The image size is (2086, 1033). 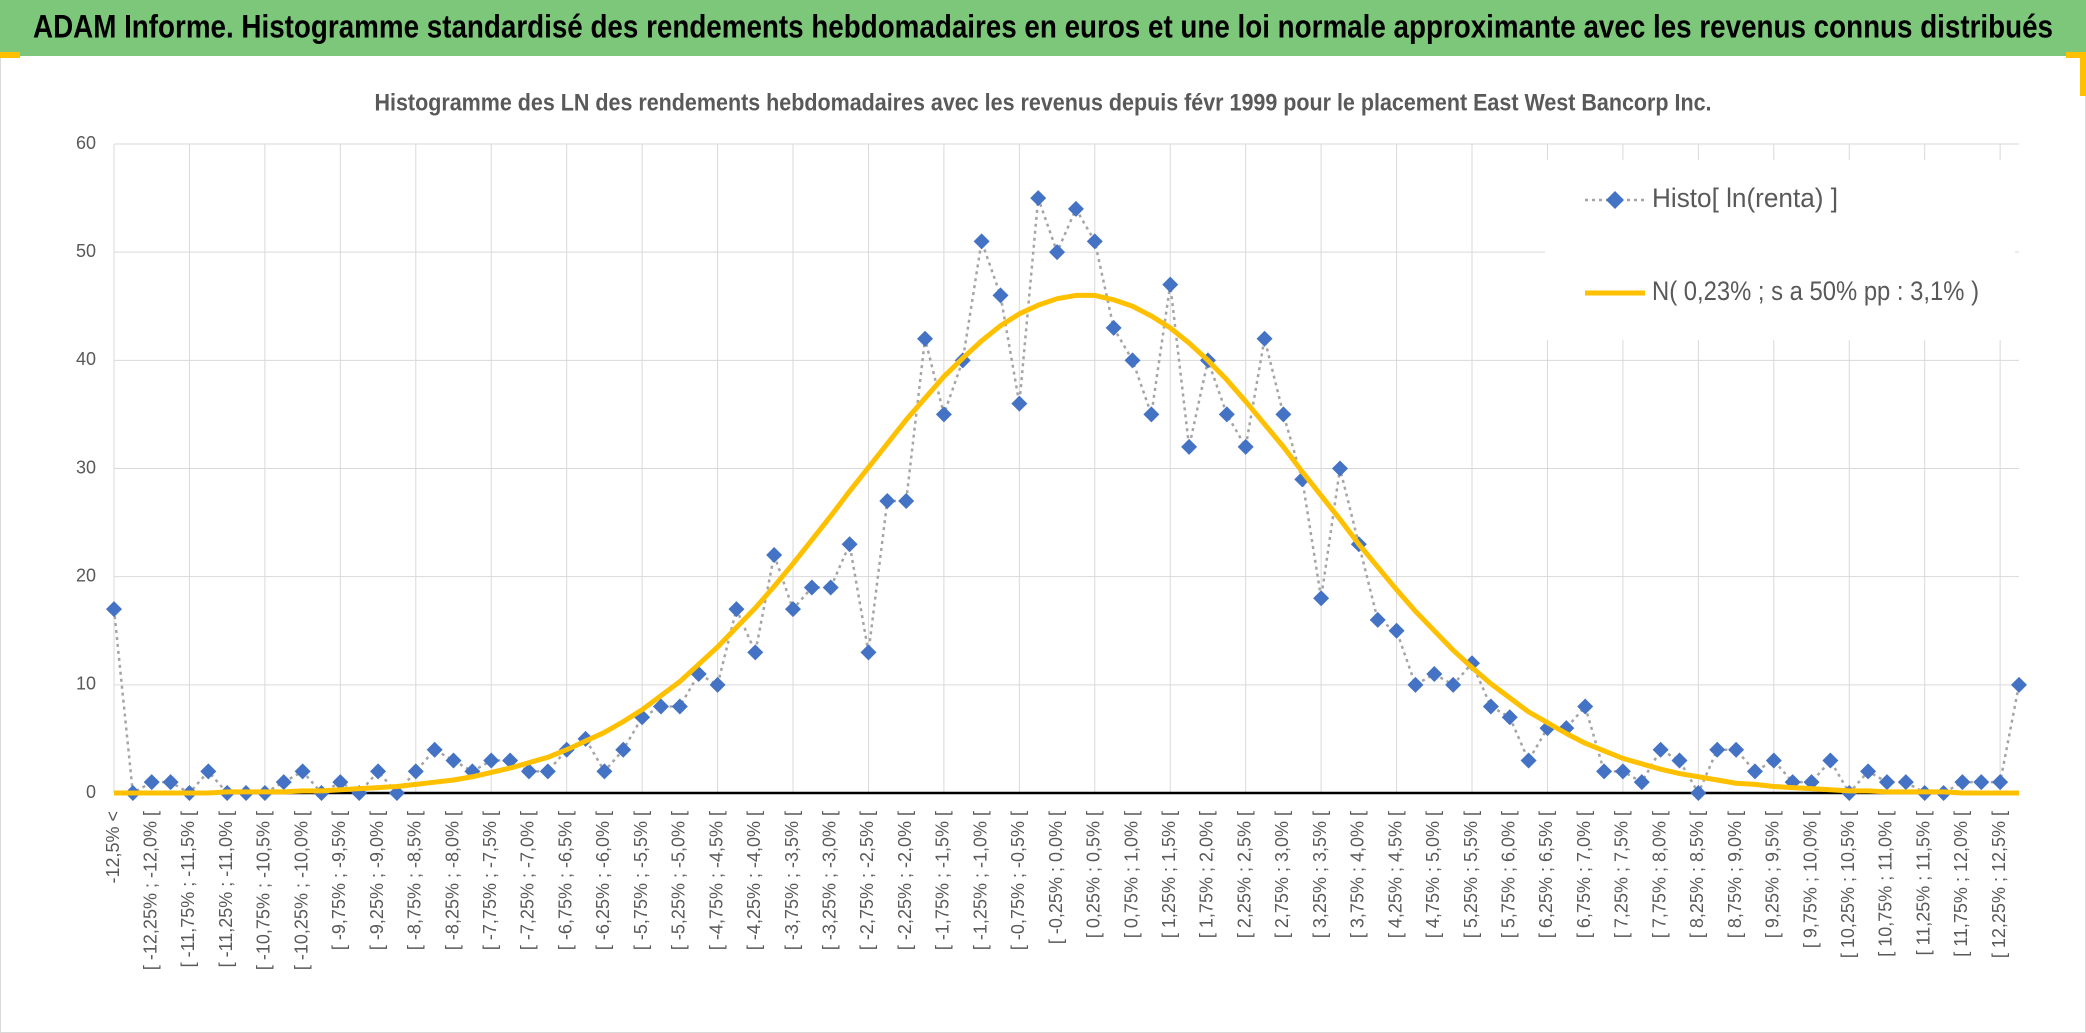 What do you see at coordinates (1697, 874) in the screenshot?
I see `x-tick-label: [ 8,25% ; 8,5% [` at bounding box center [1697, 874].